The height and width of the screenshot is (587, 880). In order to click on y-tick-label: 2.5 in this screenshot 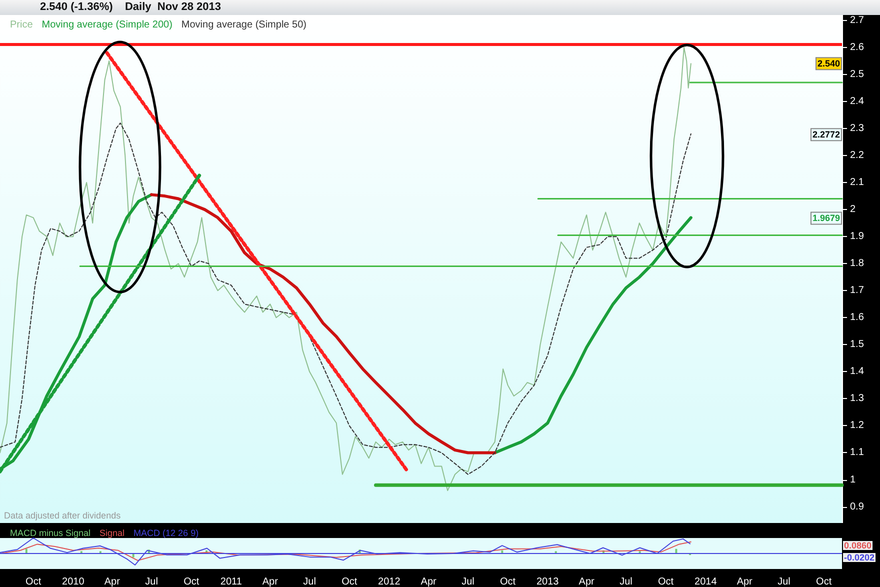, I will do `click(857, 74)`.